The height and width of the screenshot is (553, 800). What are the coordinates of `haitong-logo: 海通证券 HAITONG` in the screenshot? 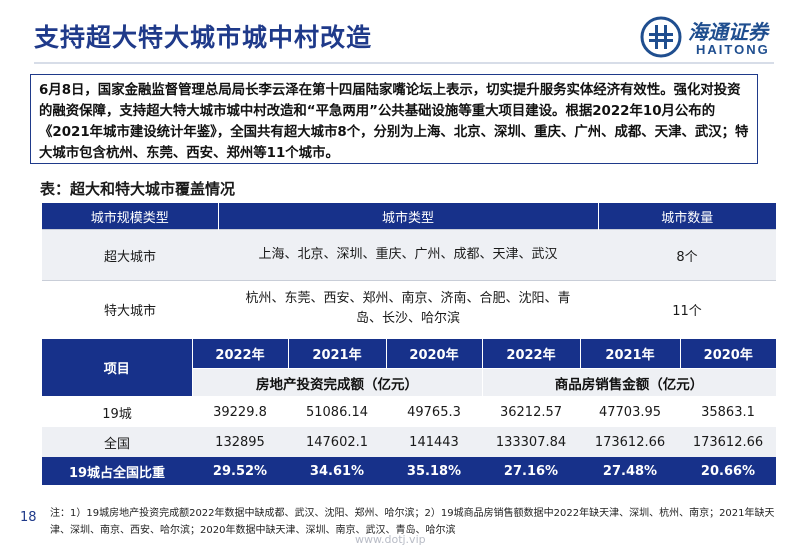 It's located at (710, 37).